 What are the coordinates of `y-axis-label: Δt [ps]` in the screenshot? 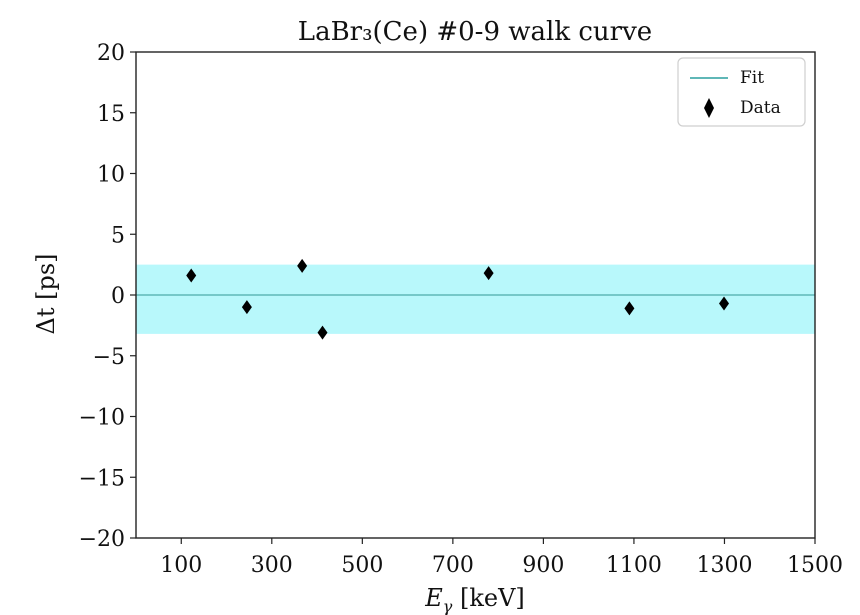 It's located at (46, 293).